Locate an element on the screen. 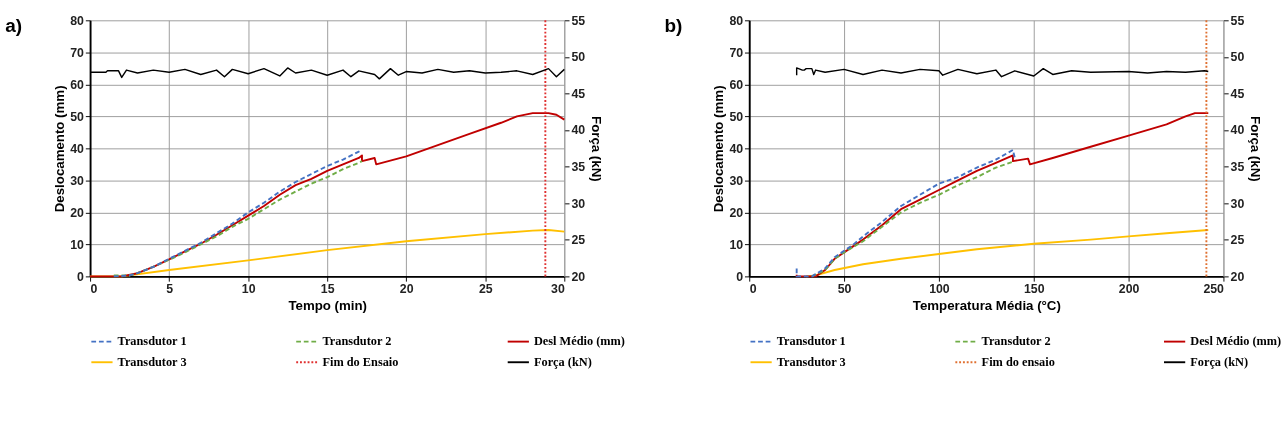 This screenshot has width=1287, height=441. x-tick-label: 30 is located at coordinates (558, 289).